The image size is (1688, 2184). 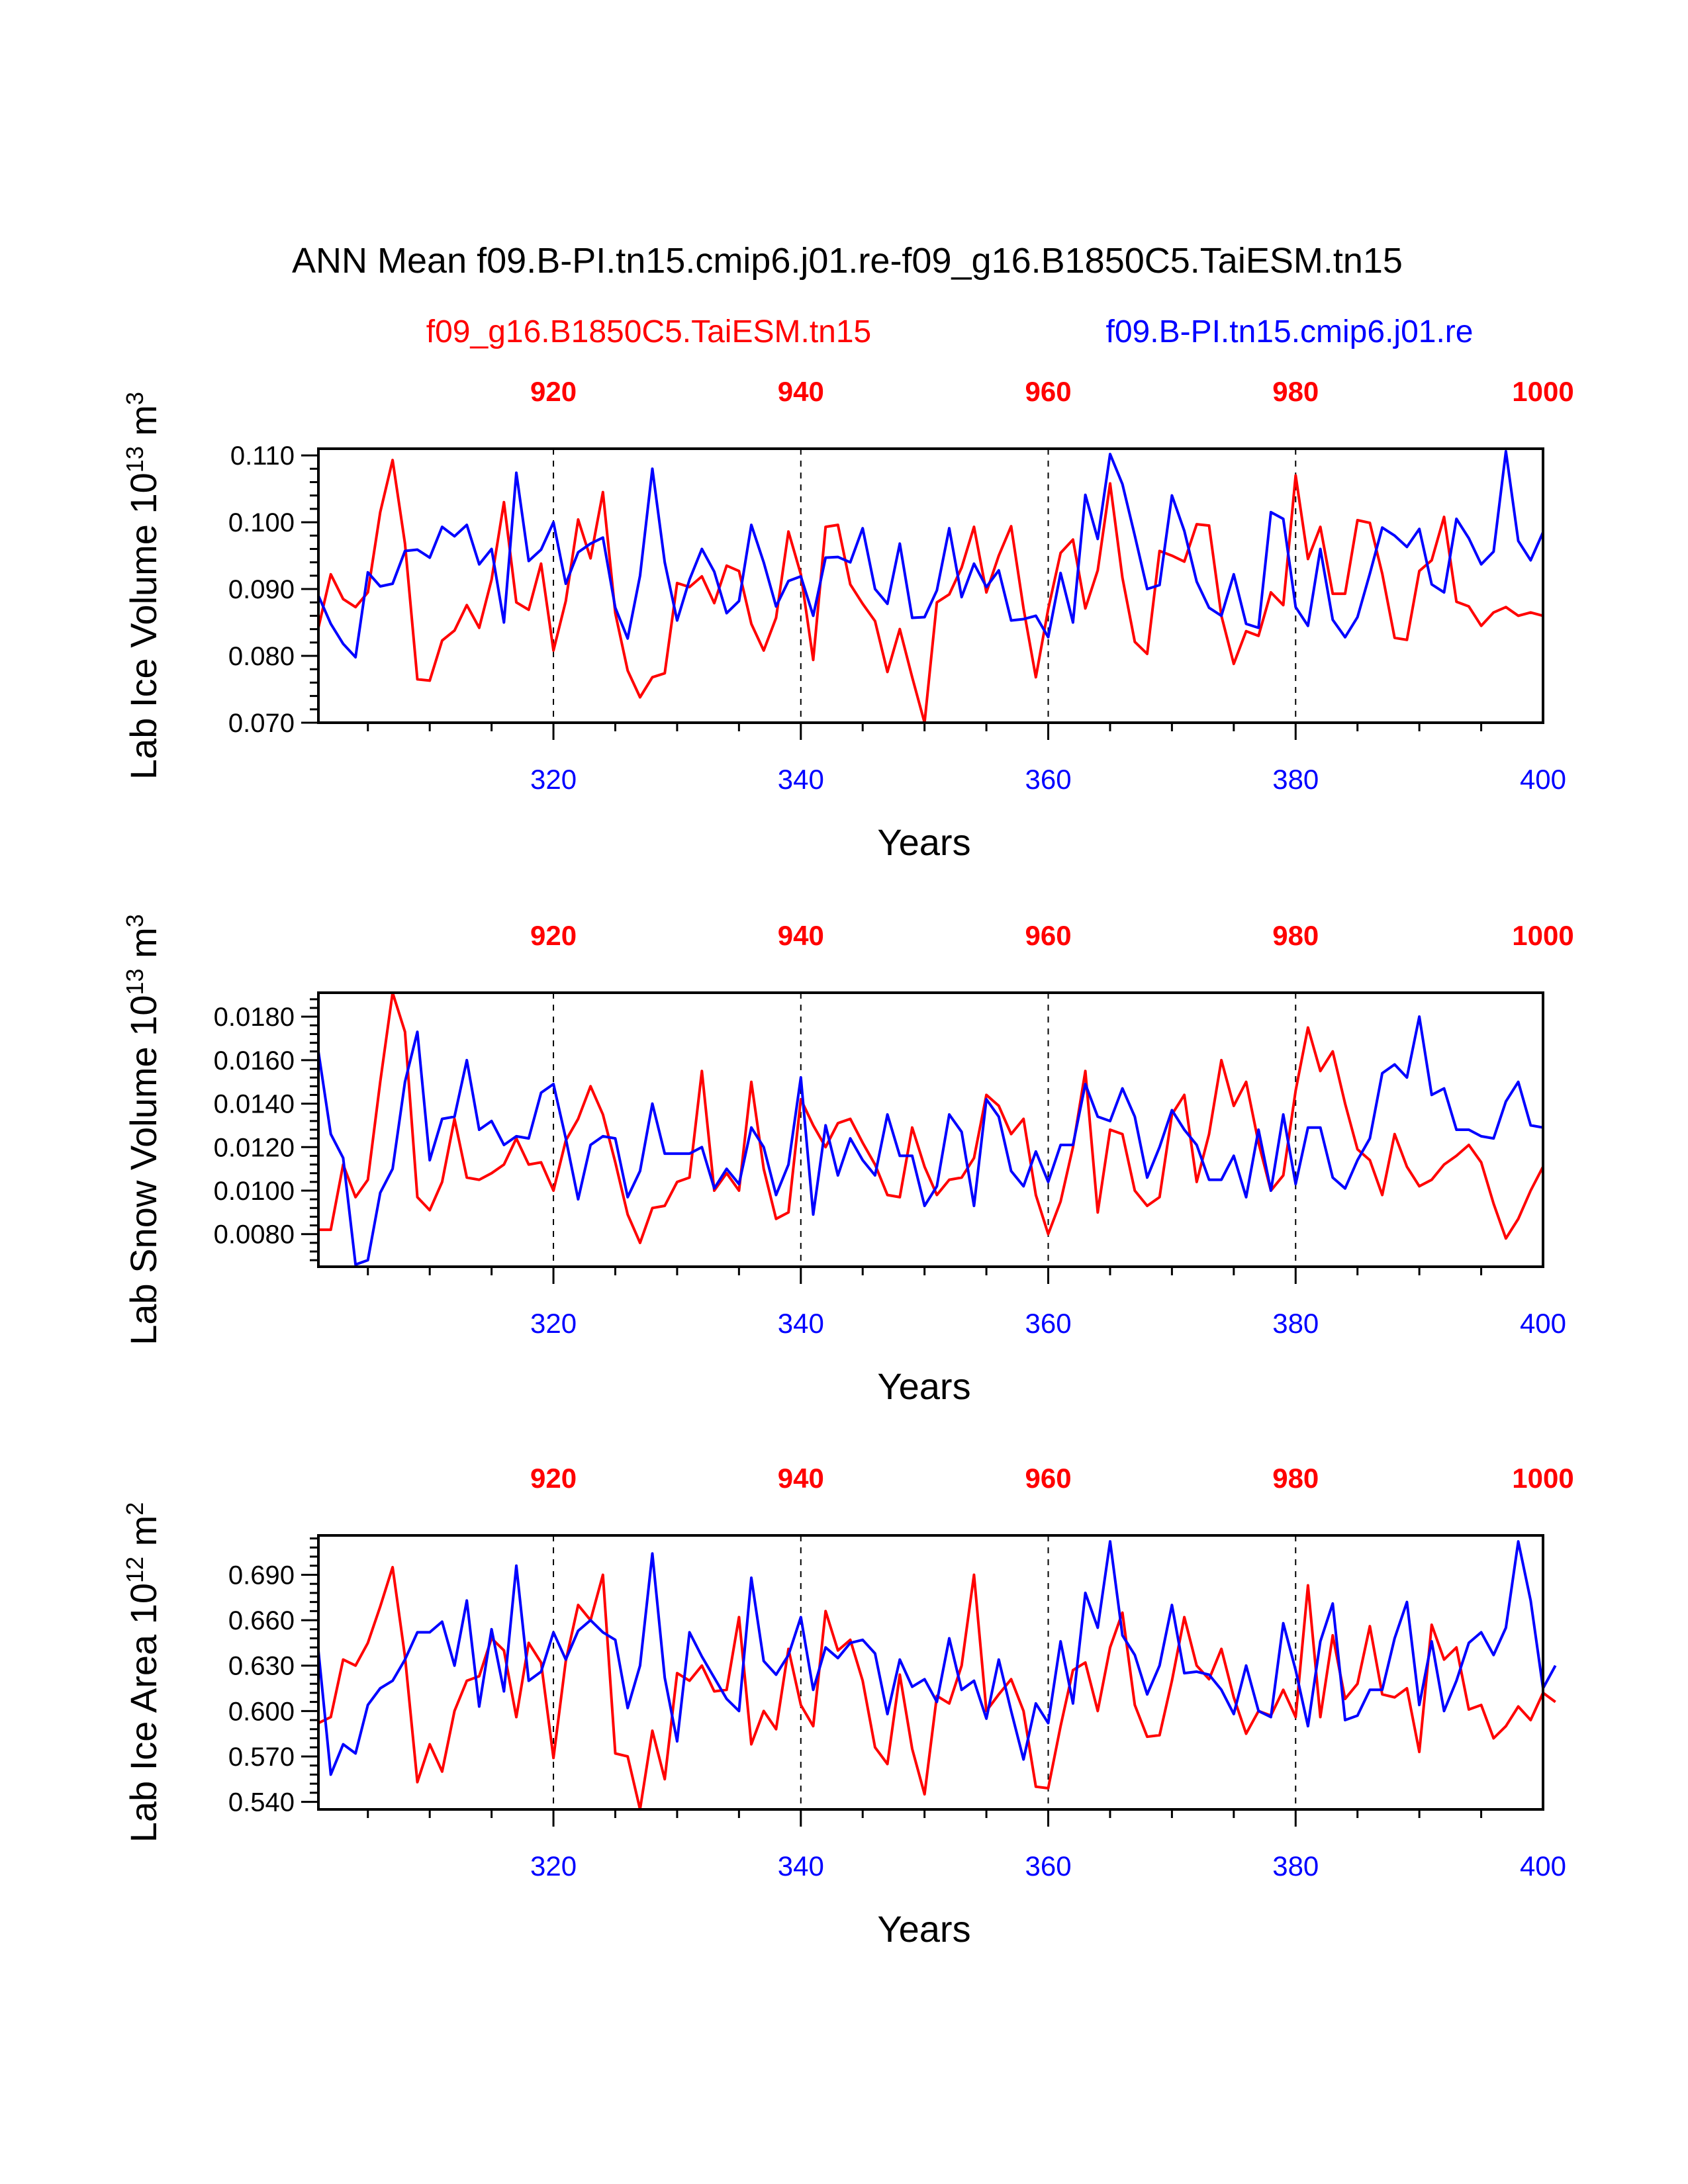 What do you see at coordinates (261, 1575) in the screenshot?
I see `y-tick-label: 0.690` at bounding box center [261, 1575].